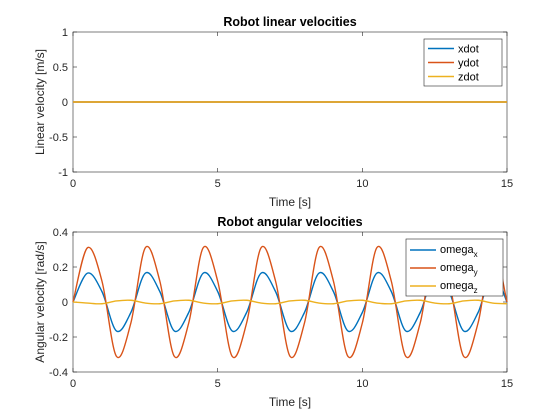 This screenshot has height=420, width=560. What do you see at coordinates (65, 33) in the screenshot?
I see `y-tick-label: 1` at bounding box center [65, 33].